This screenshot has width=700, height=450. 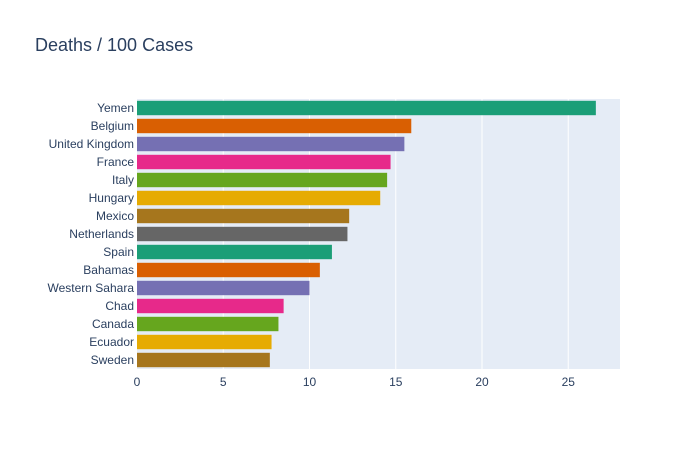 What do you see at coordinates (259, 198) in the screenshot?
I see `bar-hungary` at bounding box center [259, 198].